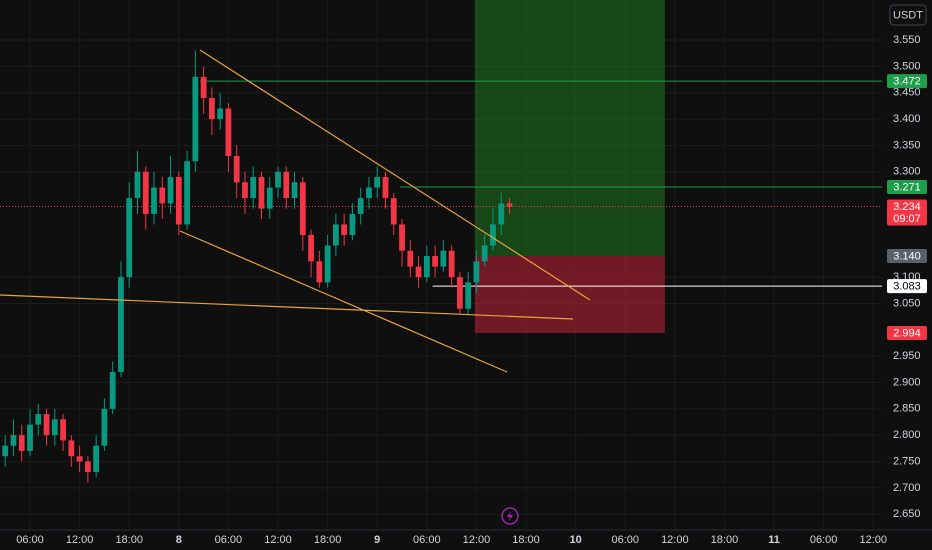 This screenshot has width=932, height=550. I want to click on y-tick-label: 2.900, so click(907, 382).